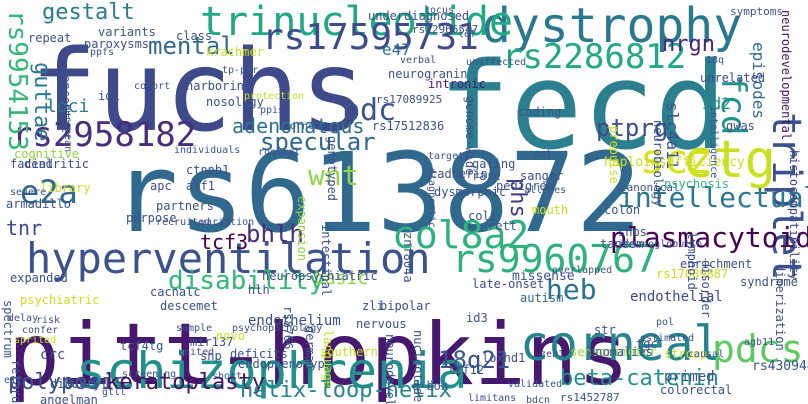  Describe the element at coordinates (582, 107) in the screenshot. I see `word-fecd: fecd` at that location.